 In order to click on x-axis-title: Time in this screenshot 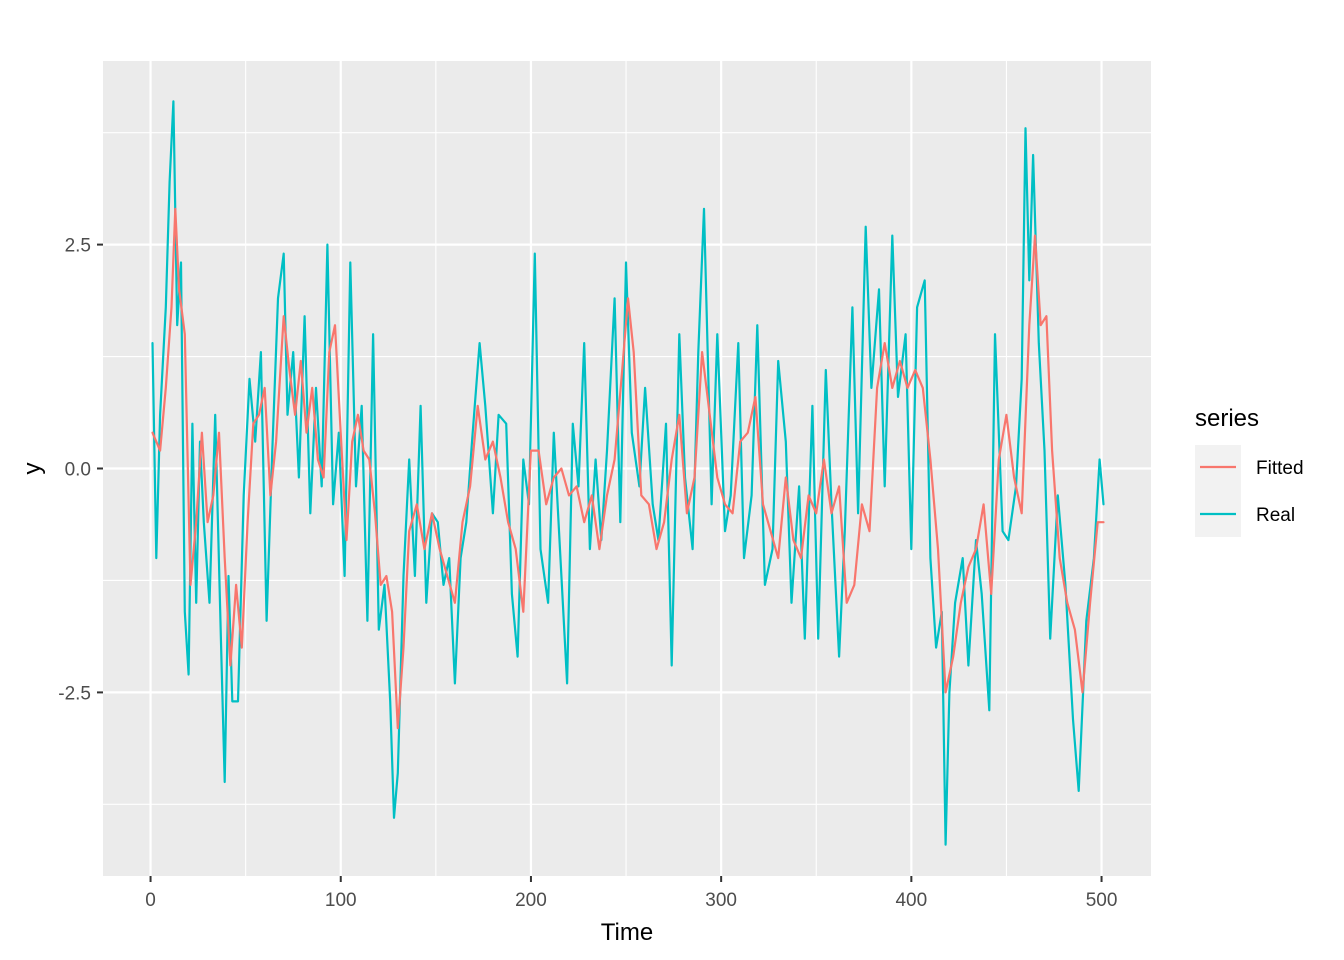, I will do `click(627, 932)`.